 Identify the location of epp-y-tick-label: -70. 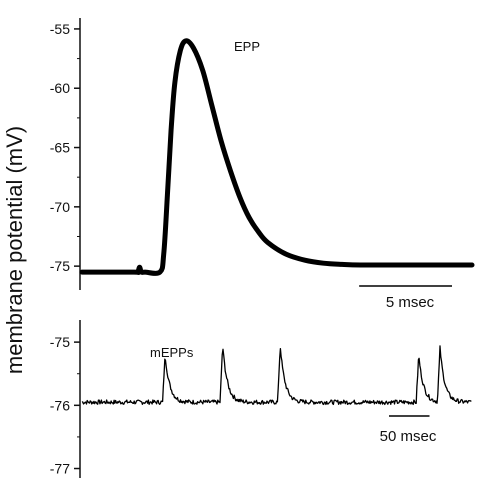
(60, 207).